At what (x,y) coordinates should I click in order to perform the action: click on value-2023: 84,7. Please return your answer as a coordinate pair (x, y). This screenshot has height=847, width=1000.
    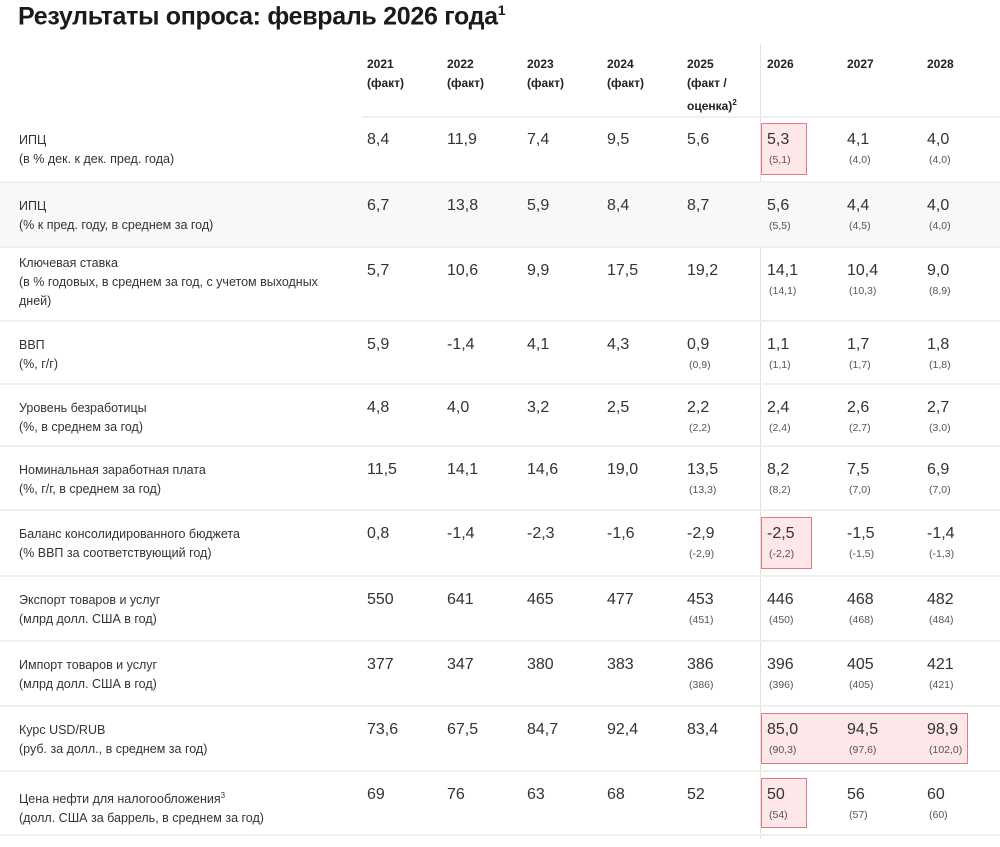
    Looking at the image, I should click on (543, 729).